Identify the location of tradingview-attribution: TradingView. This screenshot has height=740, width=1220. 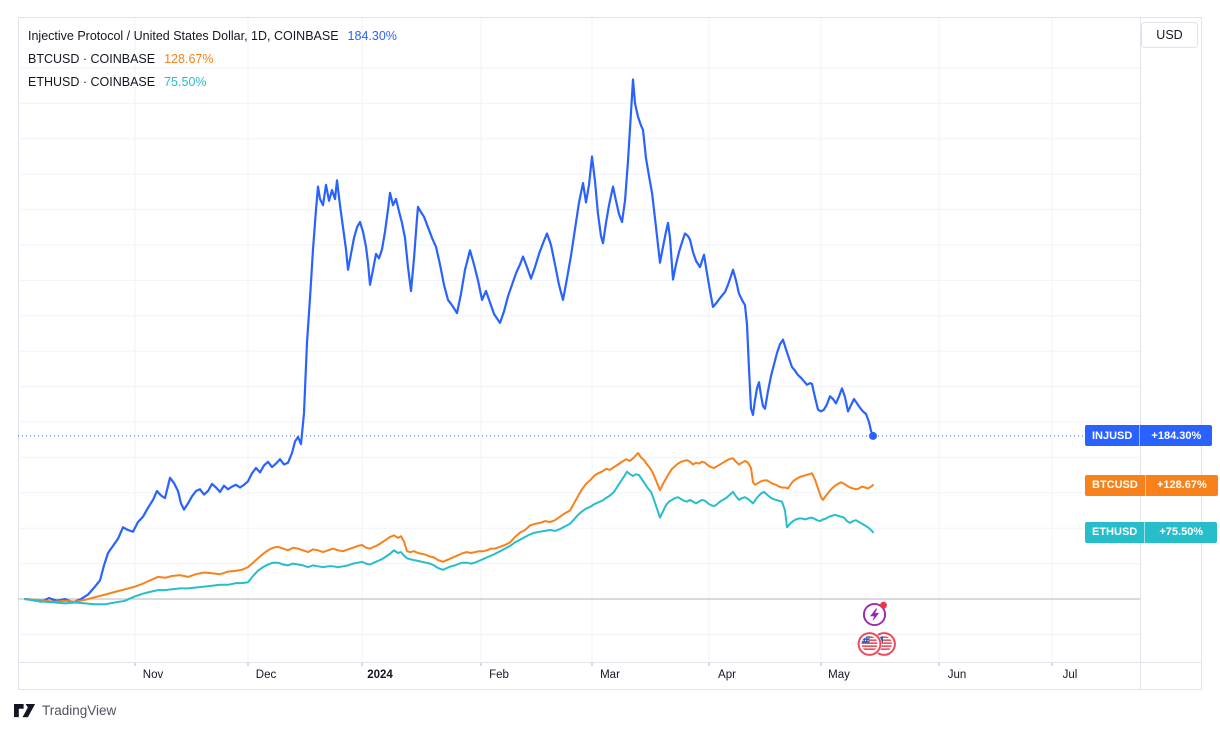
(65, 710).